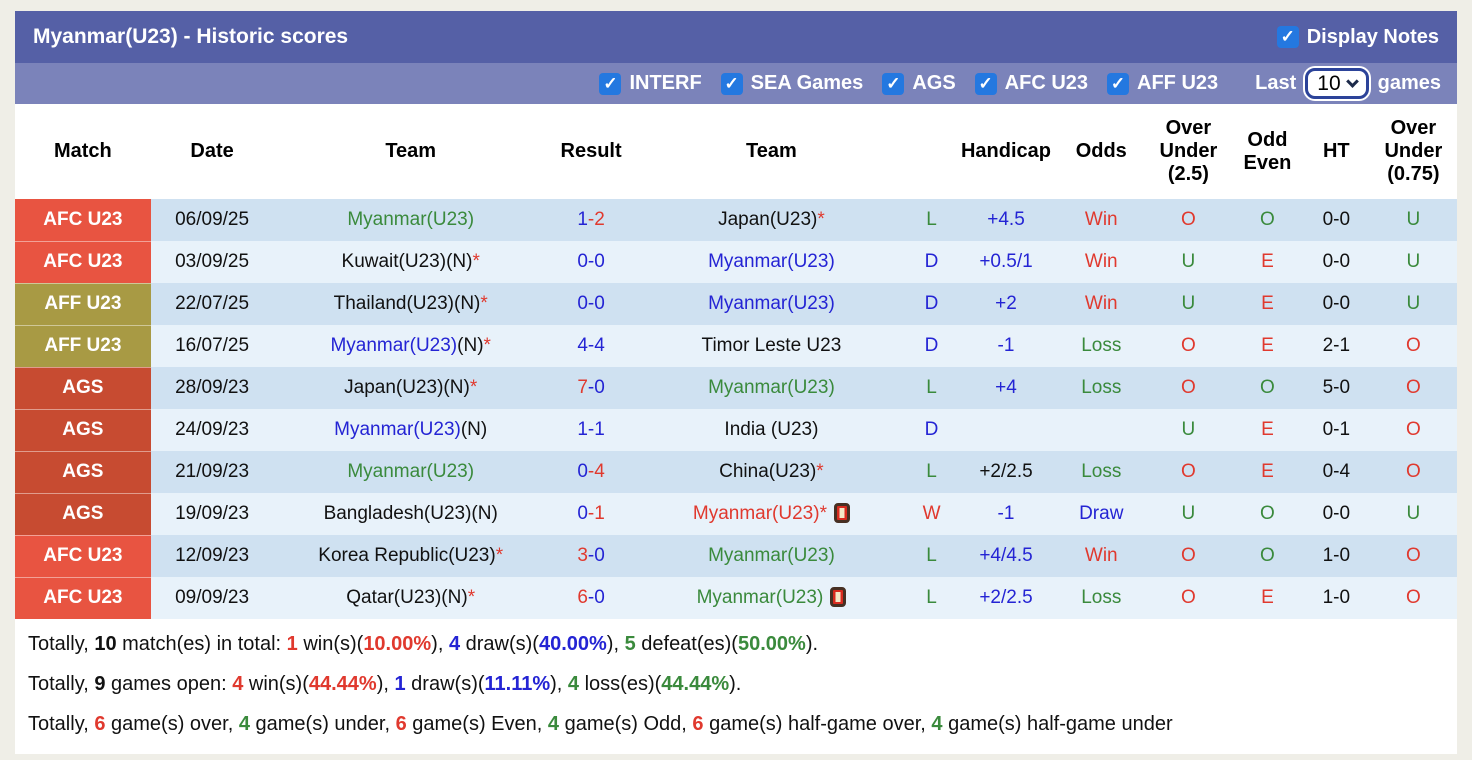  Describe the element at coordinates (1101, 304) in the screenshot. I see `odds-cell: Win` at that location.